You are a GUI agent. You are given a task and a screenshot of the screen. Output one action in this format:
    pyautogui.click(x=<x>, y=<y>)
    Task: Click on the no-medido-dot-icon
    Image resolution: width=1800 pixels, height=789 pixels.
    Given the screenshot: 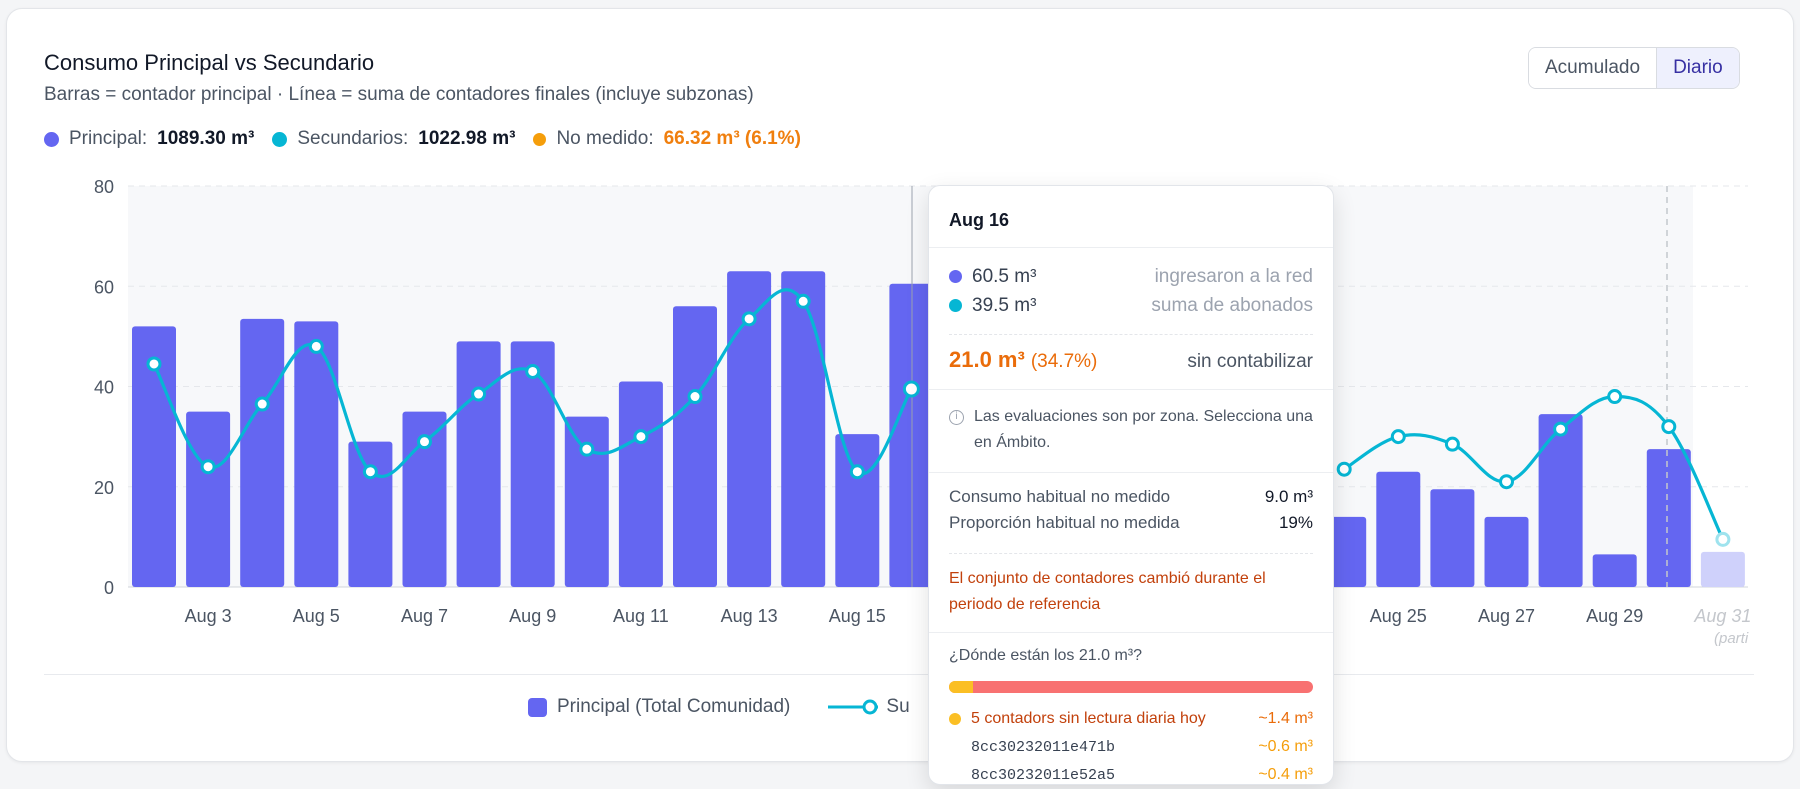 What is the action you would take?
    pyautogui.click(x=540, y=139)
    